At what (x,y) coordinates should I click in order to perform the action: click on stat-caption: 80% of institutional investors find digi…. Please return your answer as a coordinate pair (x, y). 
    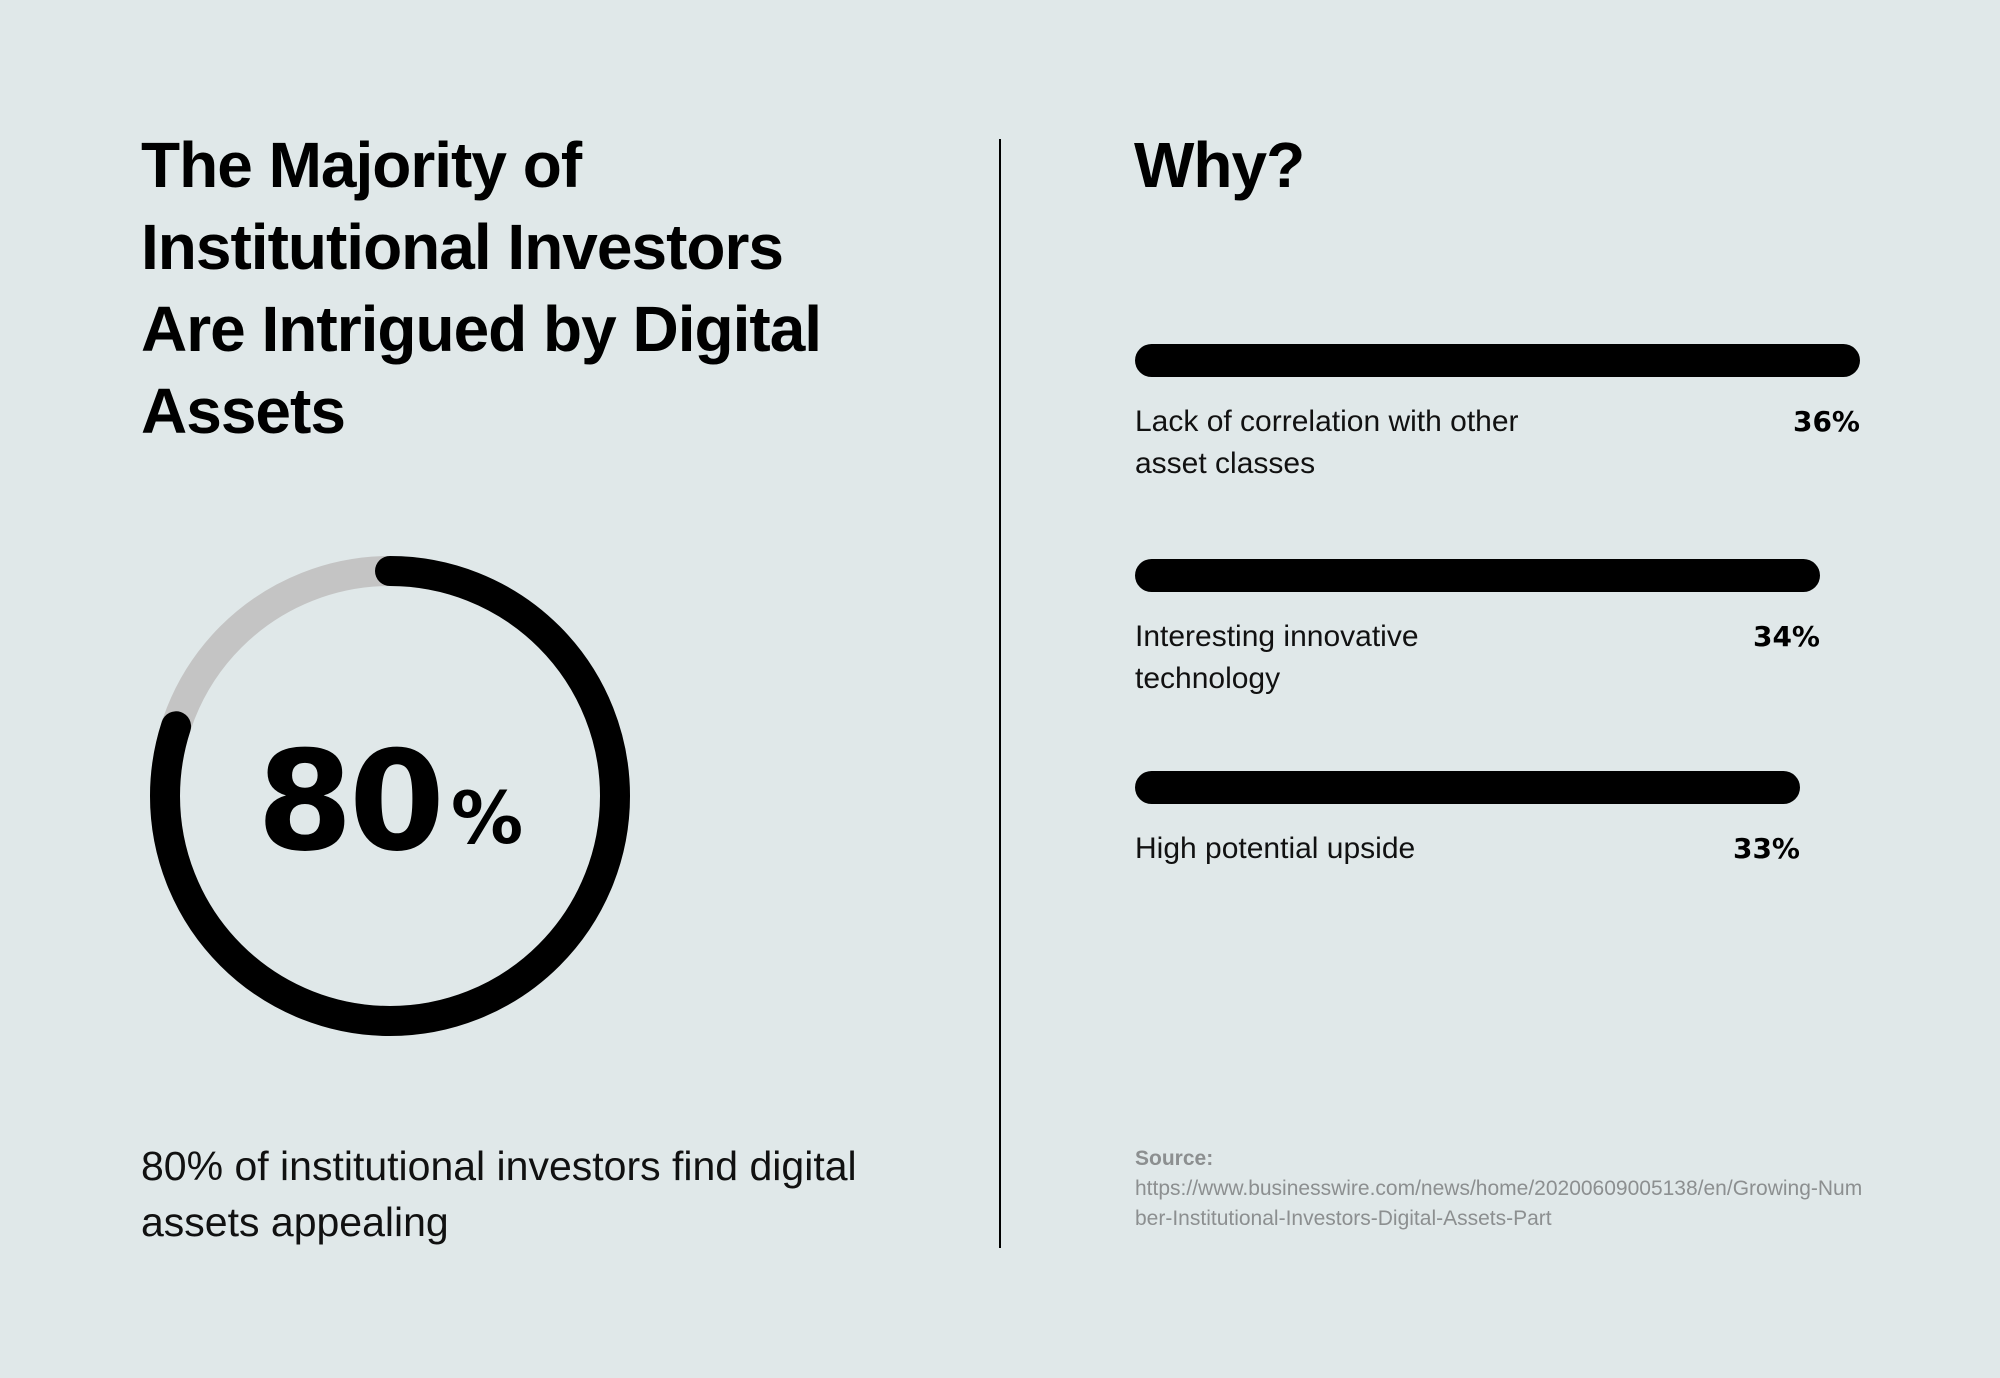
    Looking at the image, I should click on (499, 1194).